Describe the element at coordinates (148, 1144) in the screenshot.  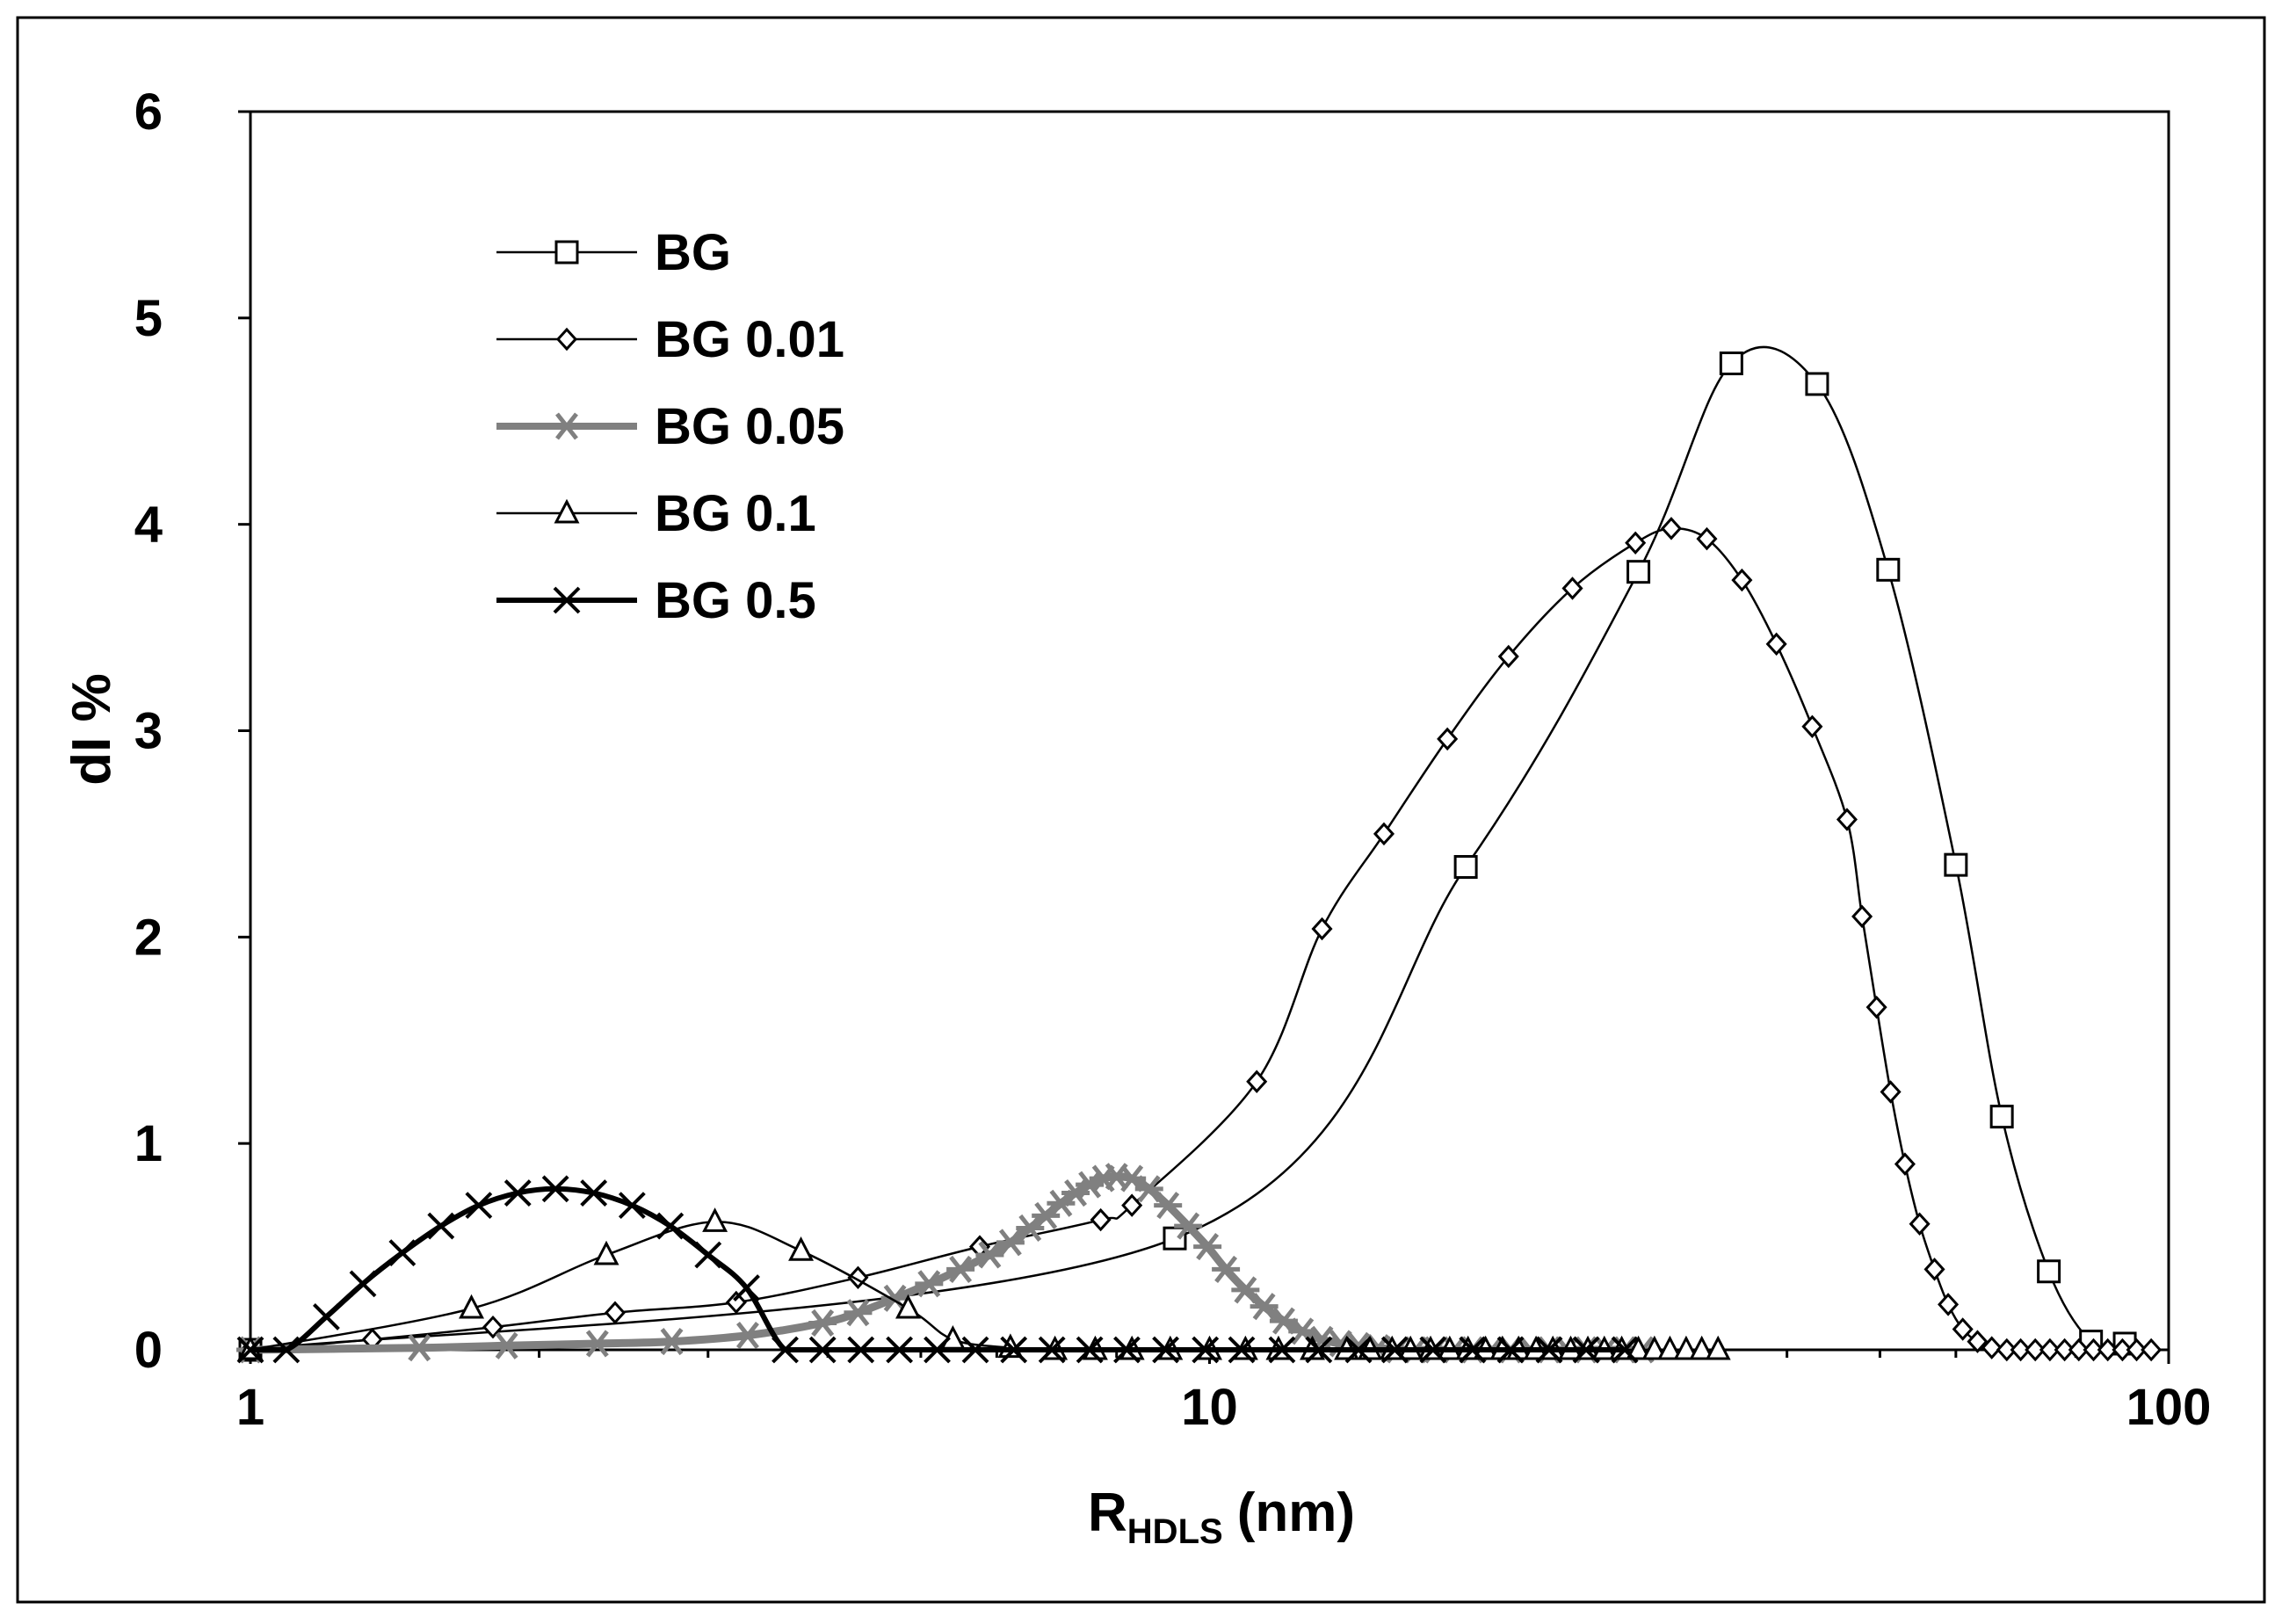
I see `y-tick-label: 1` at that location.